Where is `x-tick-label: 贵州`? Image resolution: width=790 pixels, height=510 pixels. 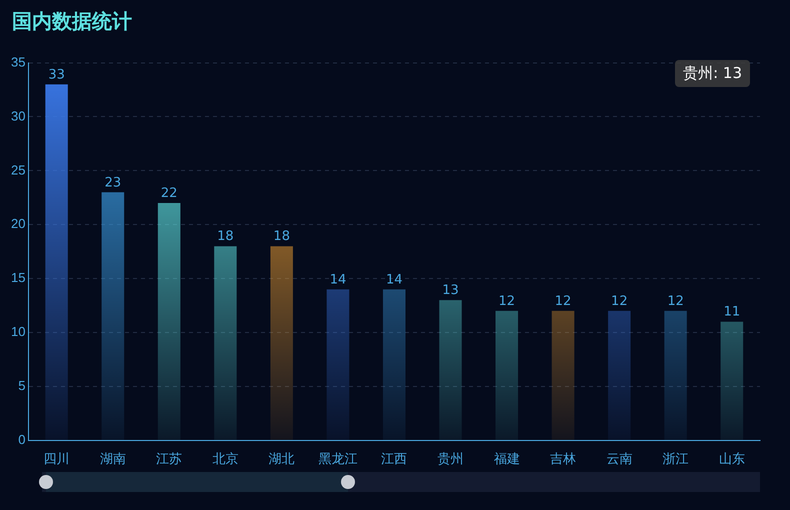
x-tick-label: 贵州 is located at coordinates (451, 458).